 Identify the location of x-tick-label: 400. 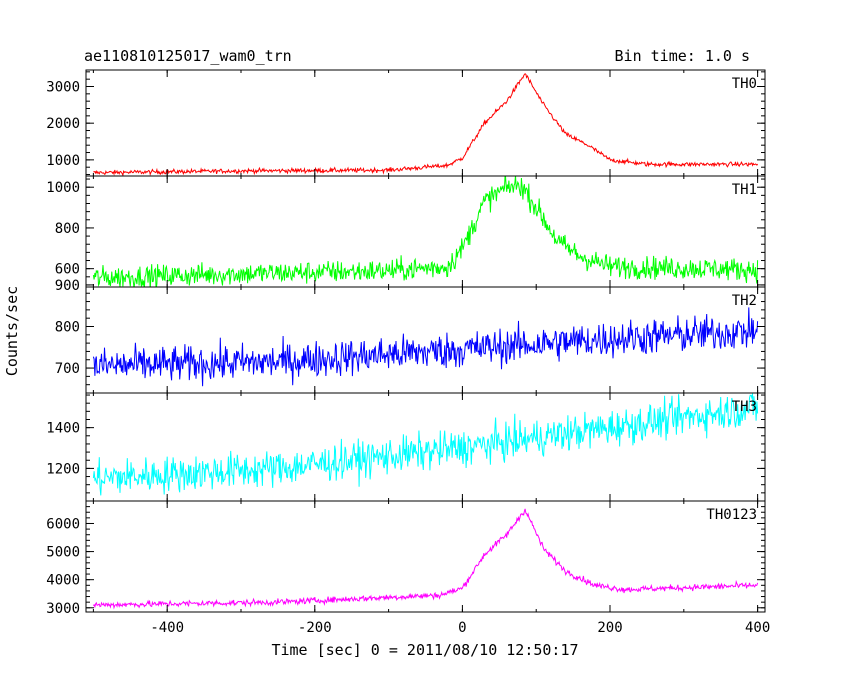
(757, 628).